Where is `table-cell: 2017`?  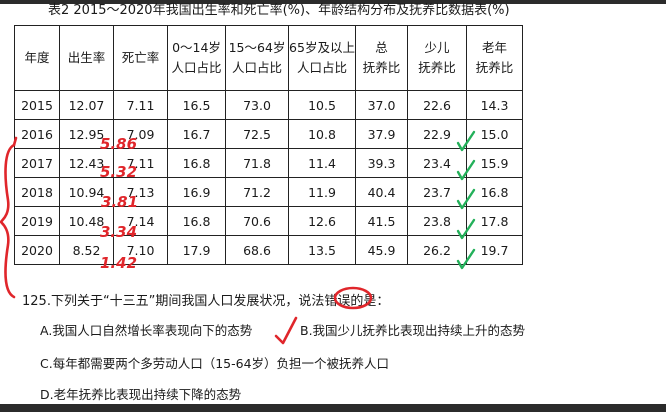 table-cell: 2017 is located at coordinates (37, 163).